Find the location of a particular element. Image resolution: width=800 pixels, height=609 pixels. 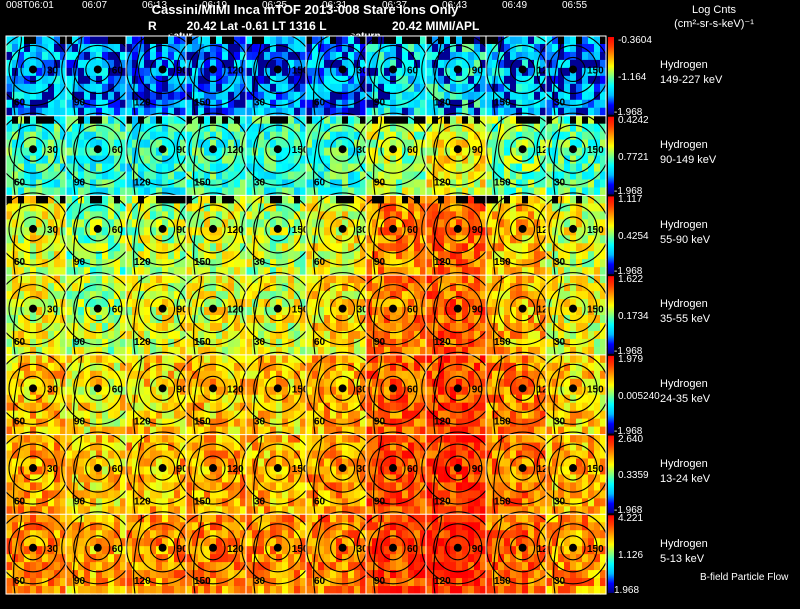

colorbar-max: -0.3604 is located at coordinates (635, 40).